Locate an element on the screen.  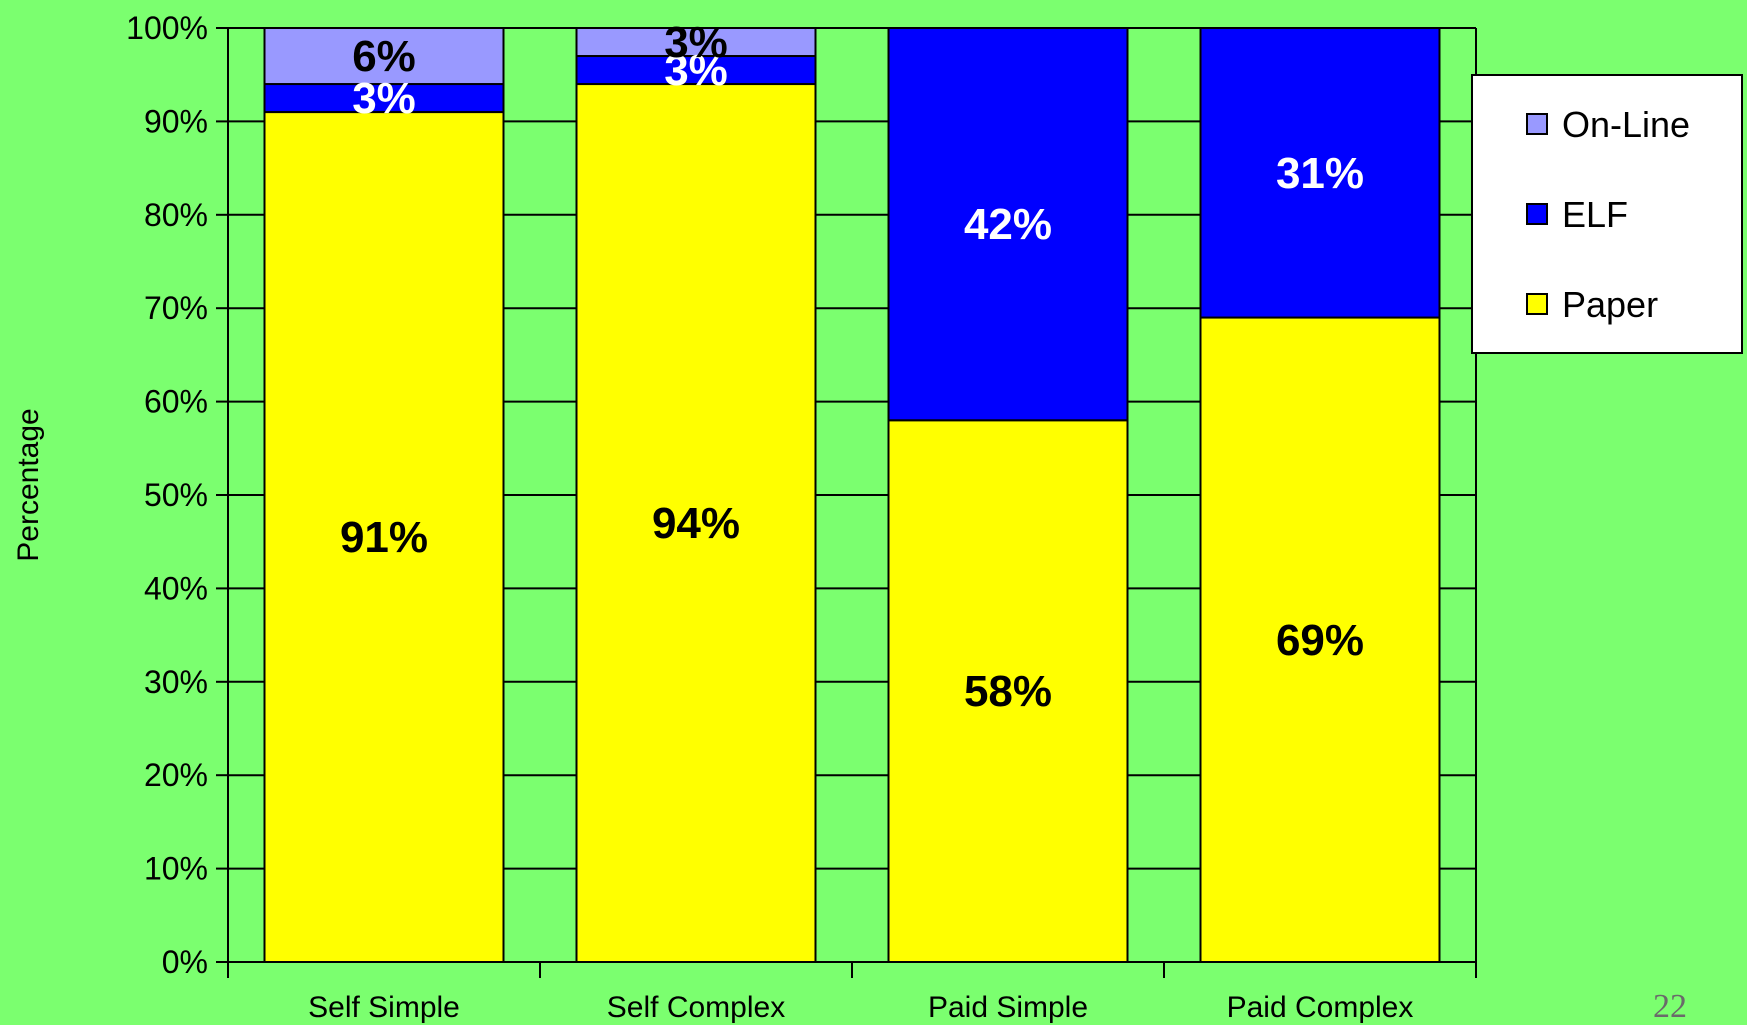
y-tick-label: 50% is located at coordinates (176, 495).